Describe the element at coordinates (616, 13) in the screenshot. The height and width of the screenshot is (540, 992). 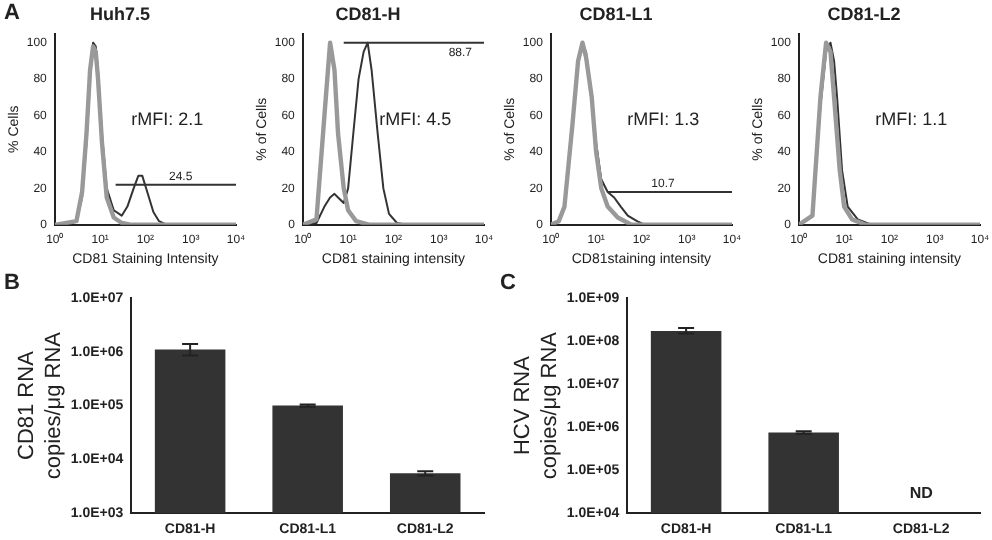
I see `chart-title: CD81-L1` at that location.